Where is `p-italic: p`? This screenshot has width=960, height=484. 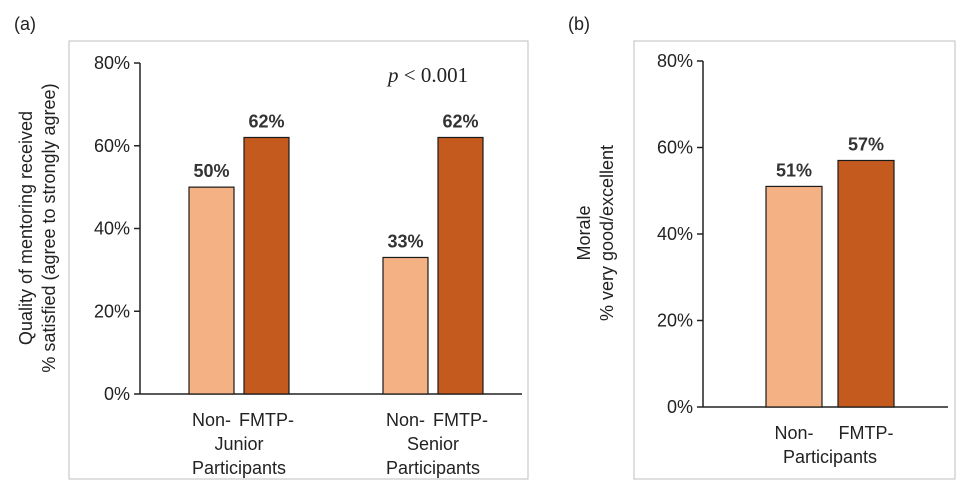
p-italic: p is located at coordinates (392, 75).